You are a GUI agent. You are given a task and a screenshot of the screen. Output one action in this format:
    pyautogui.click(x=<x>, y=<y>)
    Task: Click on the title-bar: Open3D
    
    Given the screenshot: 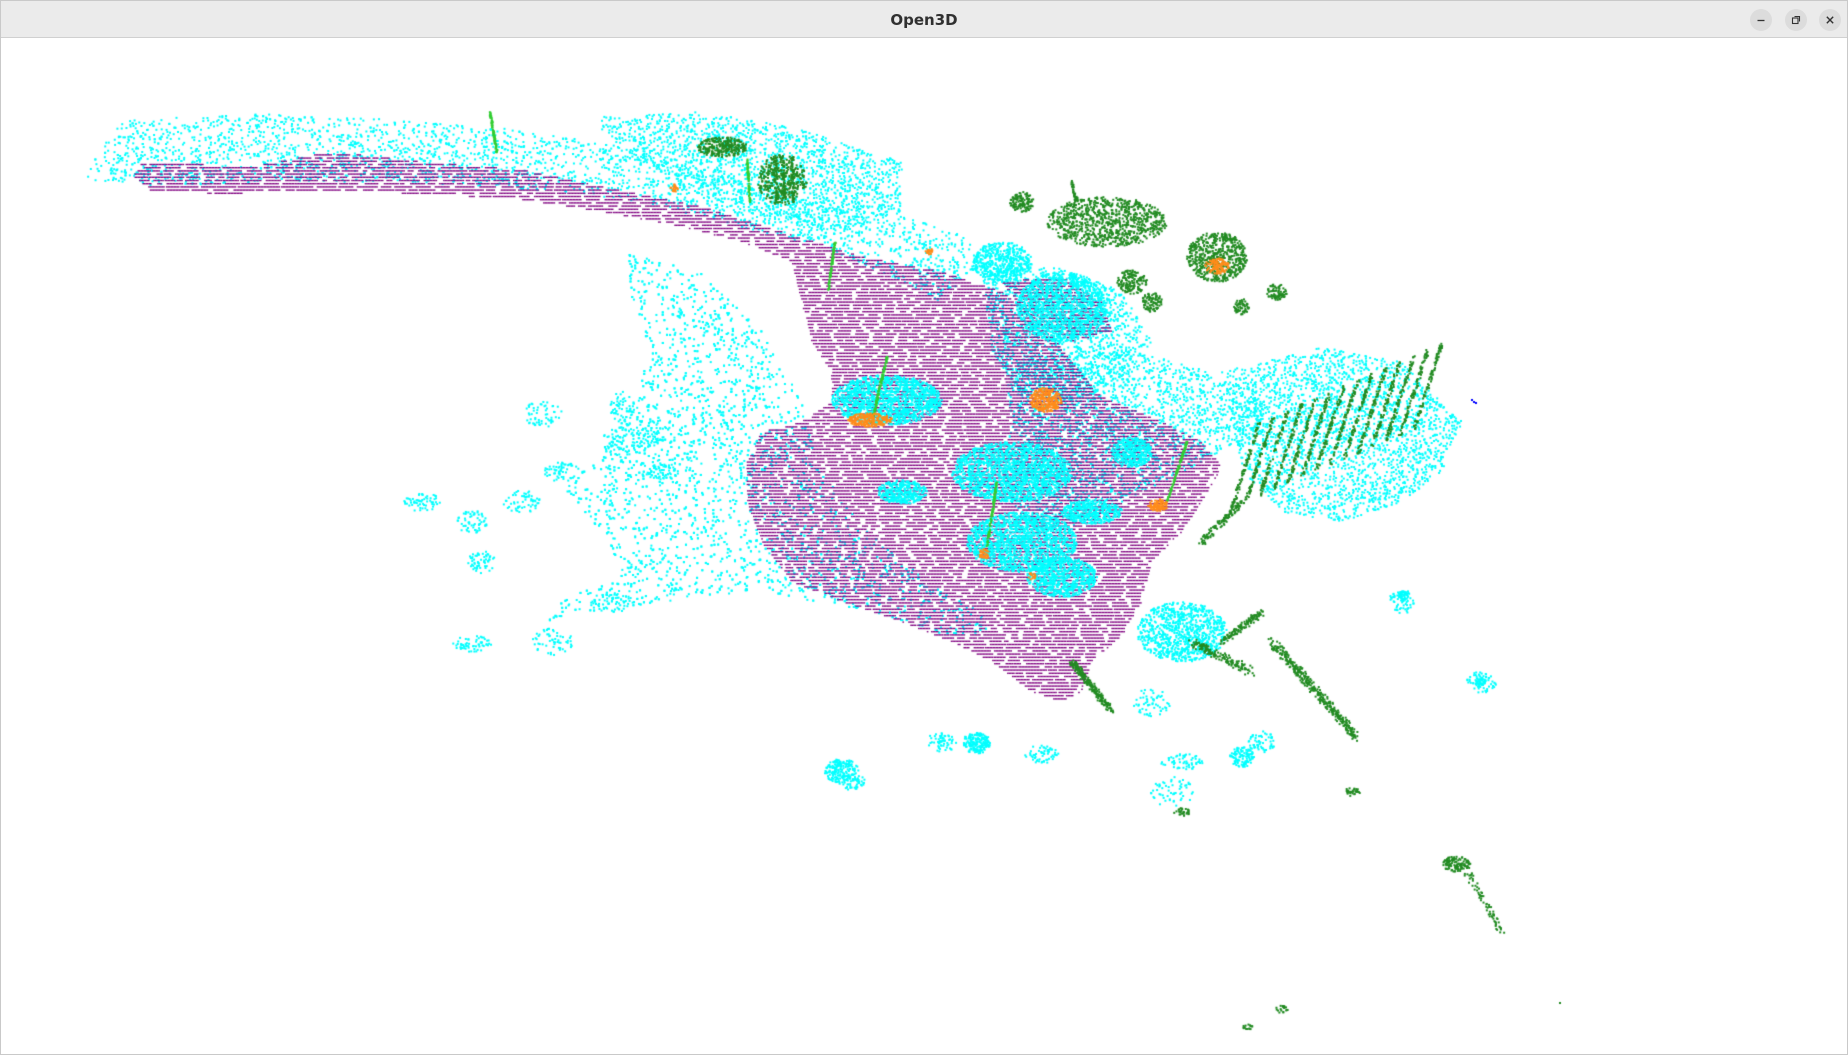 What is the action you would take?
    pyautogui.click(x=924, y=19)
    